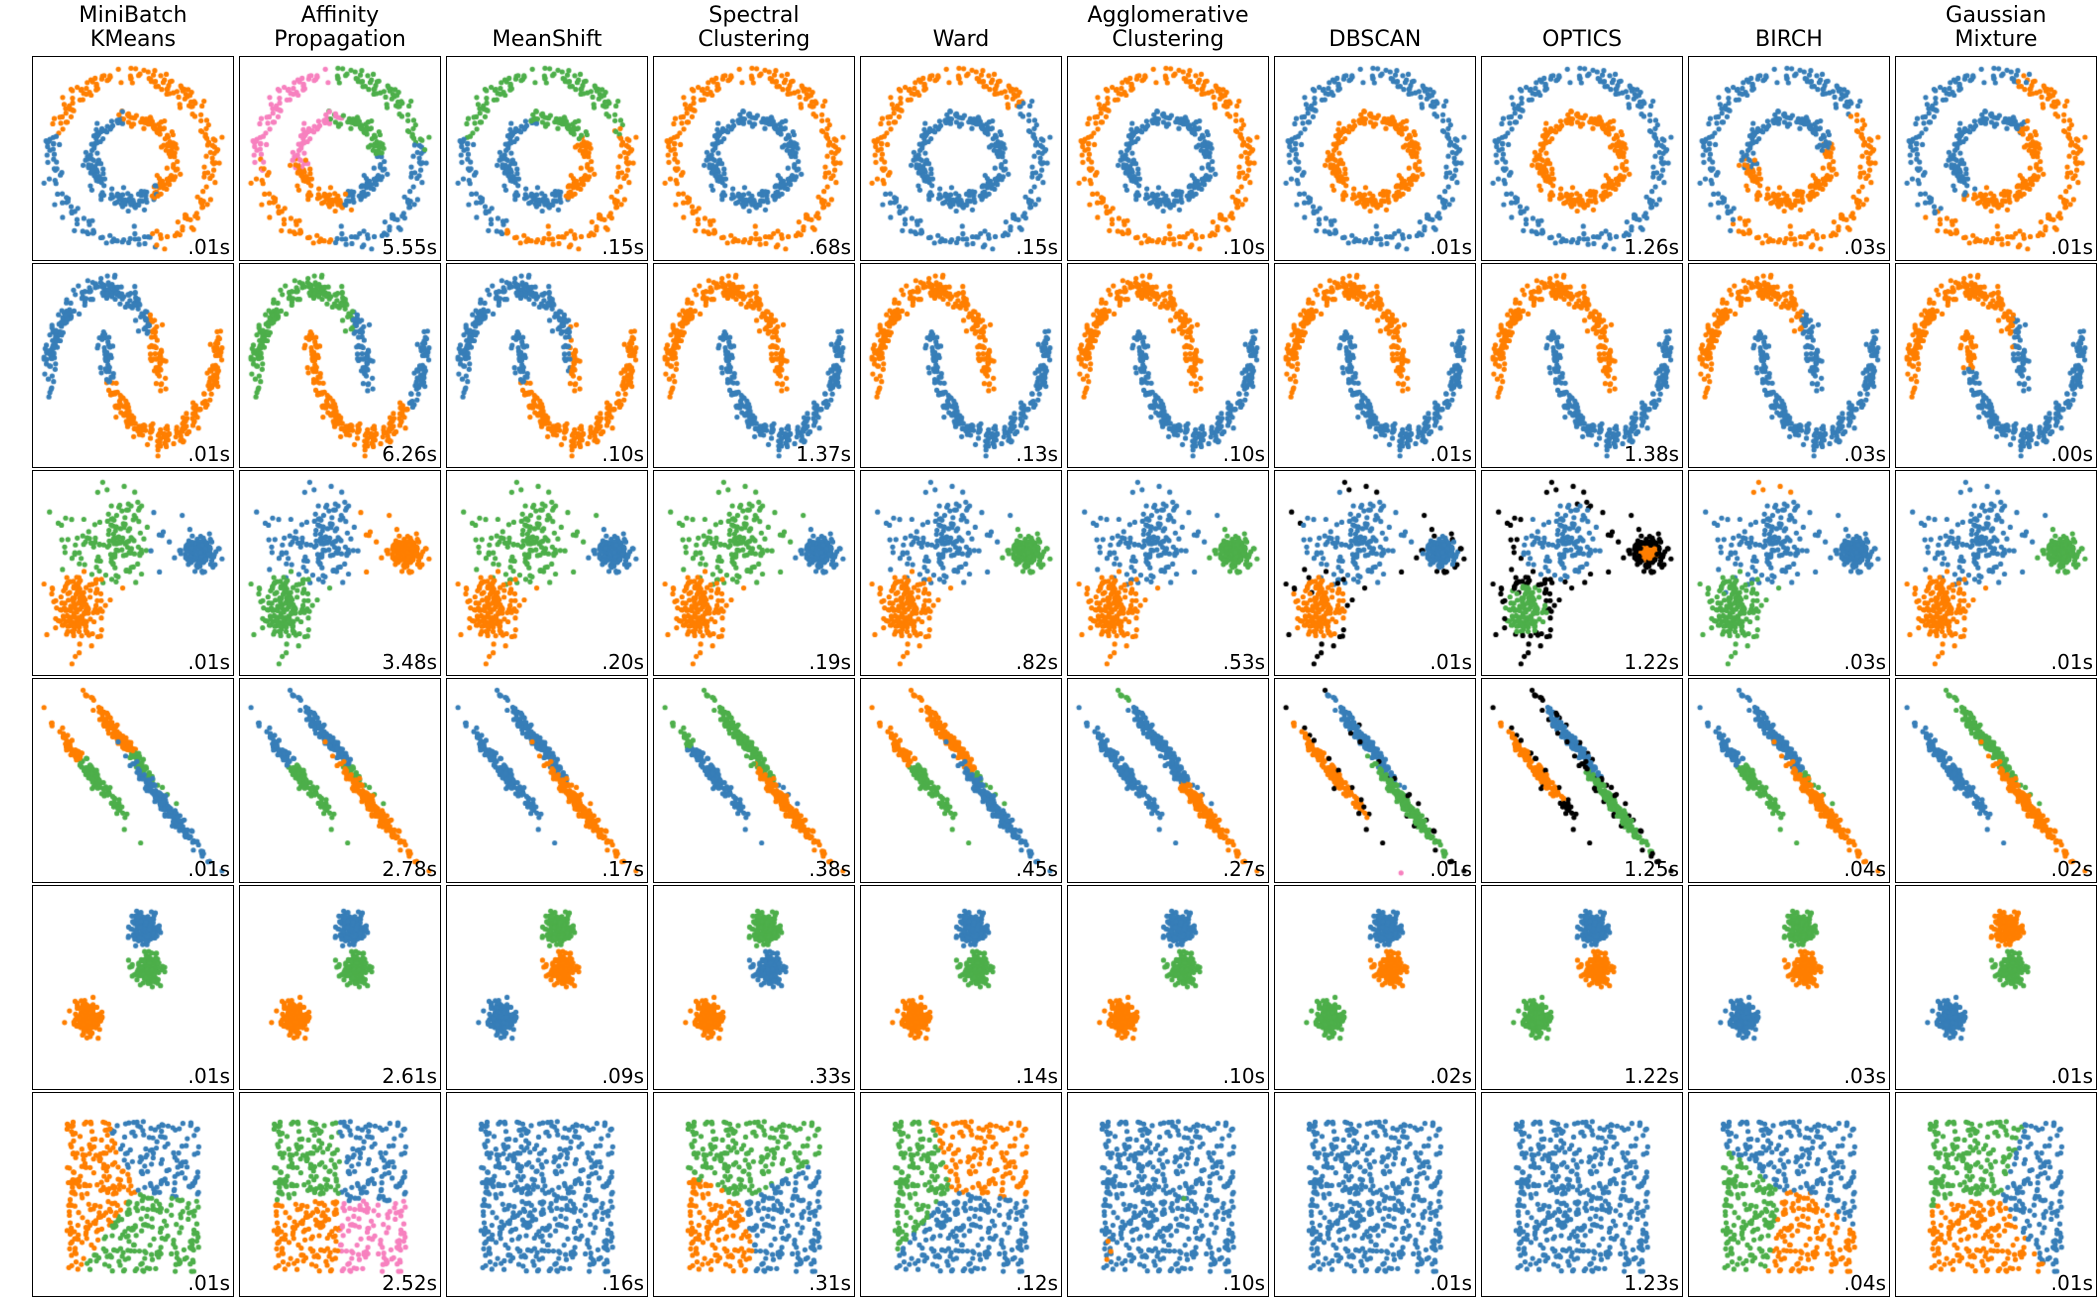 This screenshot has height=1300, width=2100. Describe the element at coordinates (409, 868) in the screenshot. I see `timing-label: 2.78s` at that location.